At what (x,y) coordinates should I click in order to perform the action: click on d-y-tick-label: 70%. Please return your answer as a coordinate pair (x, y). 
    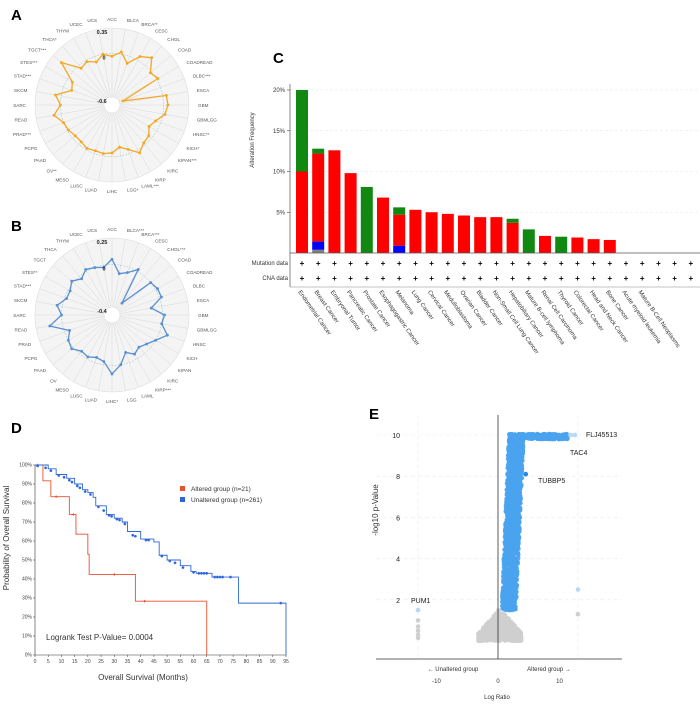
    Looking at the image, I should click on (27, 523).